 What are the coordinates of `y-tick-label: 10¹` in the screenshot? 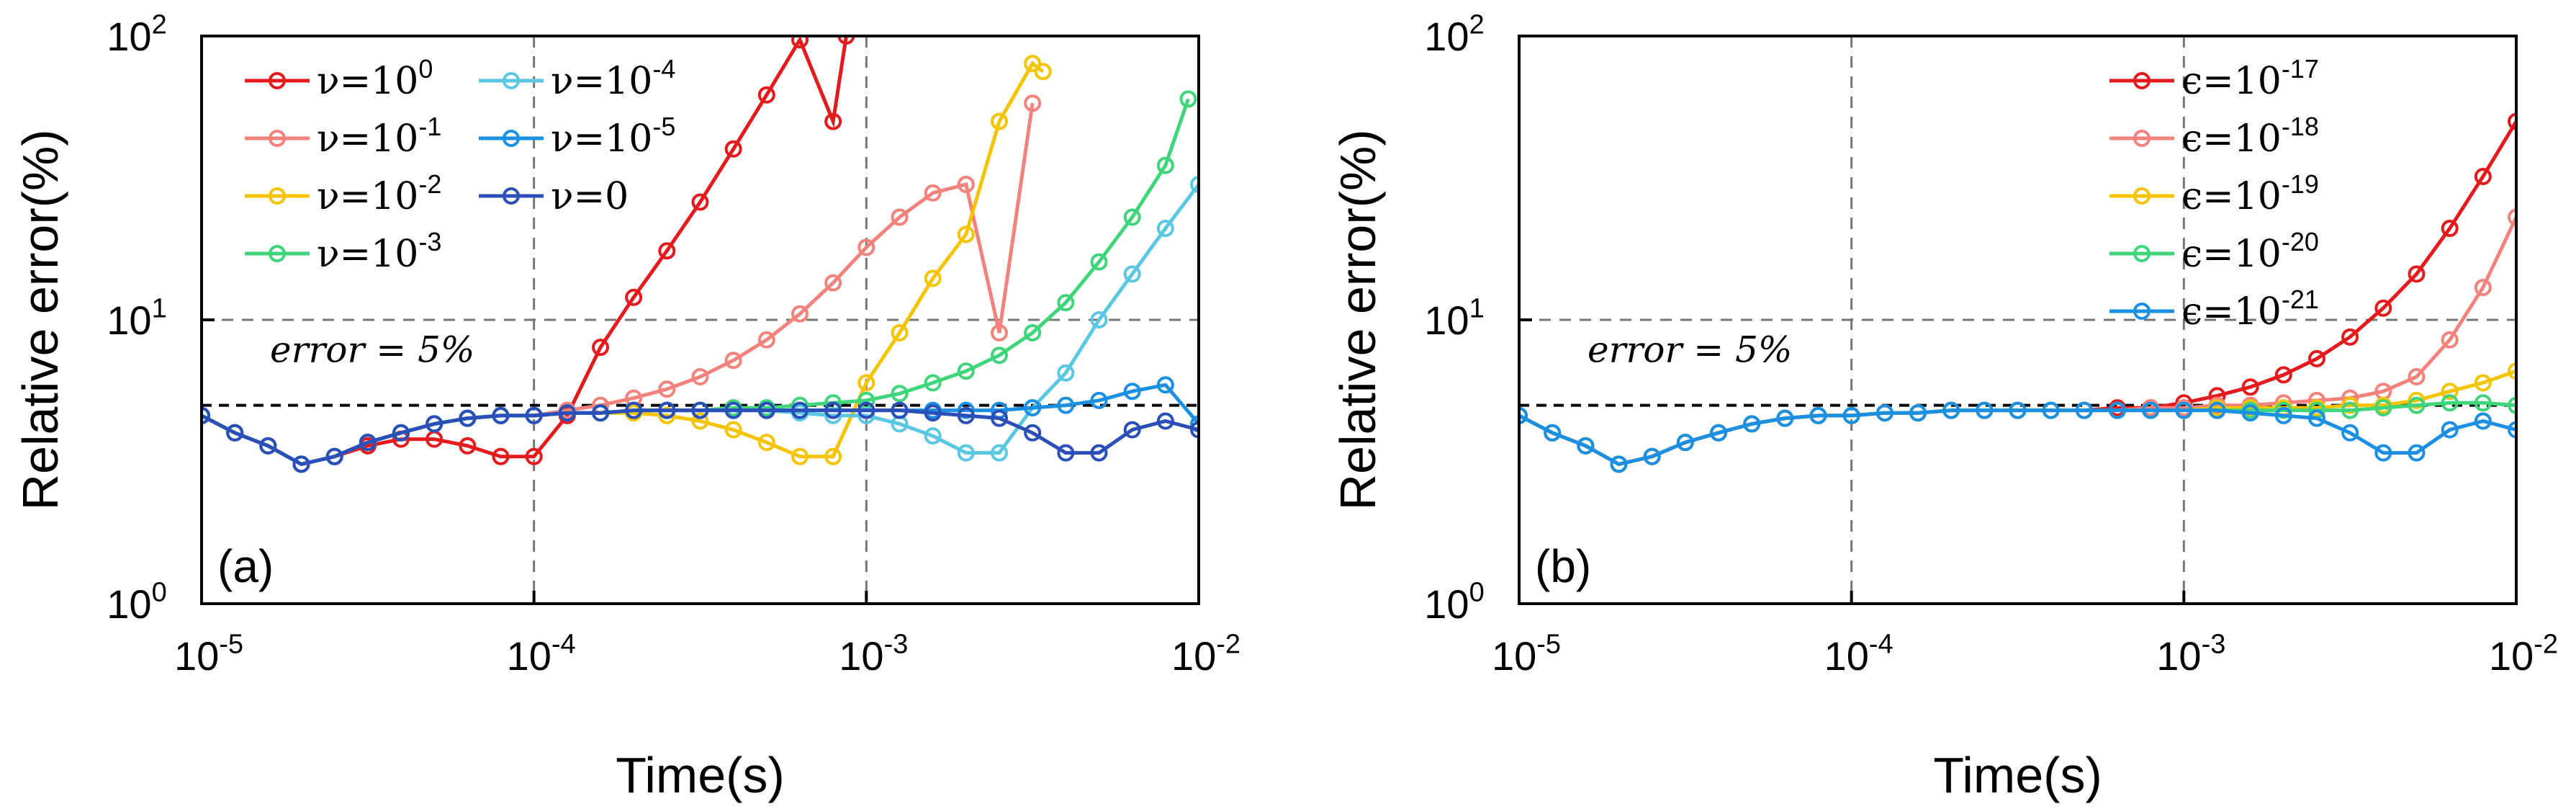 It's located at (136, 318).